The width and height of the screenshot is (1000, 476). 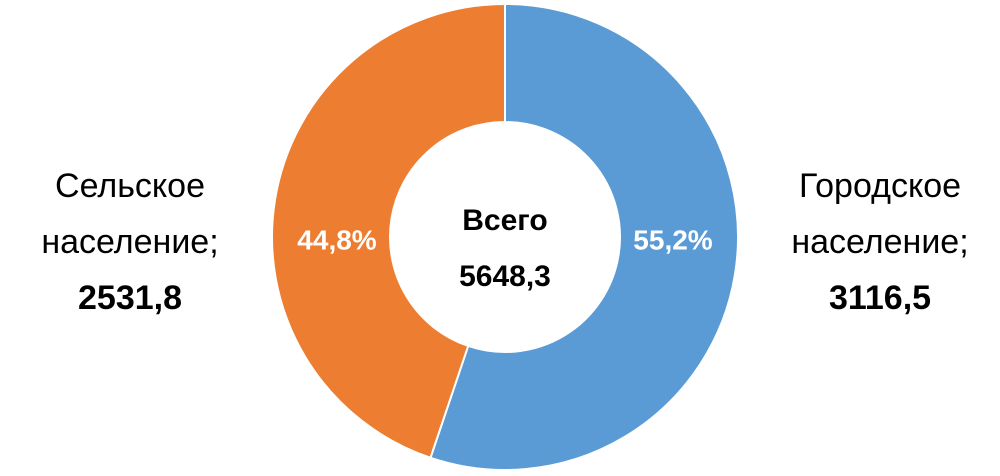 I want to click on category-label: Городское население; 3116,5, so click(x=880, y=242).